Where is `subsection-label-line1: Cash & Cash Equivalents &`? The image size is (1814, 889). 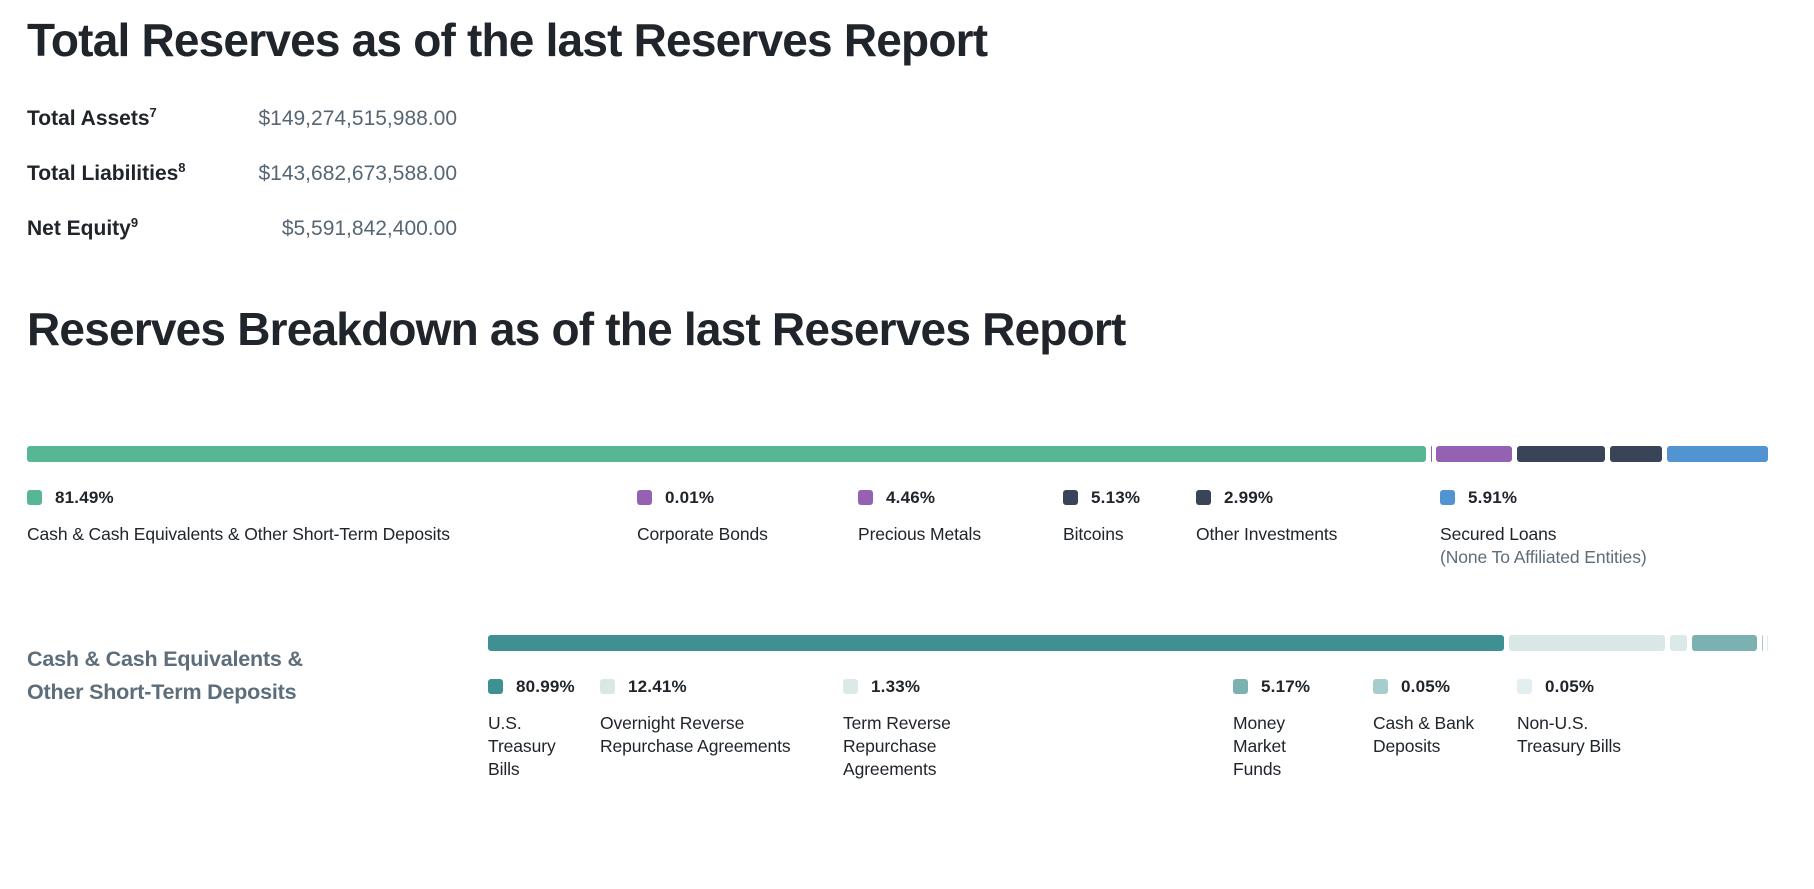 subsection-label-line1: Cash & Cash Equivalents & is located at coordinates (165, 658).